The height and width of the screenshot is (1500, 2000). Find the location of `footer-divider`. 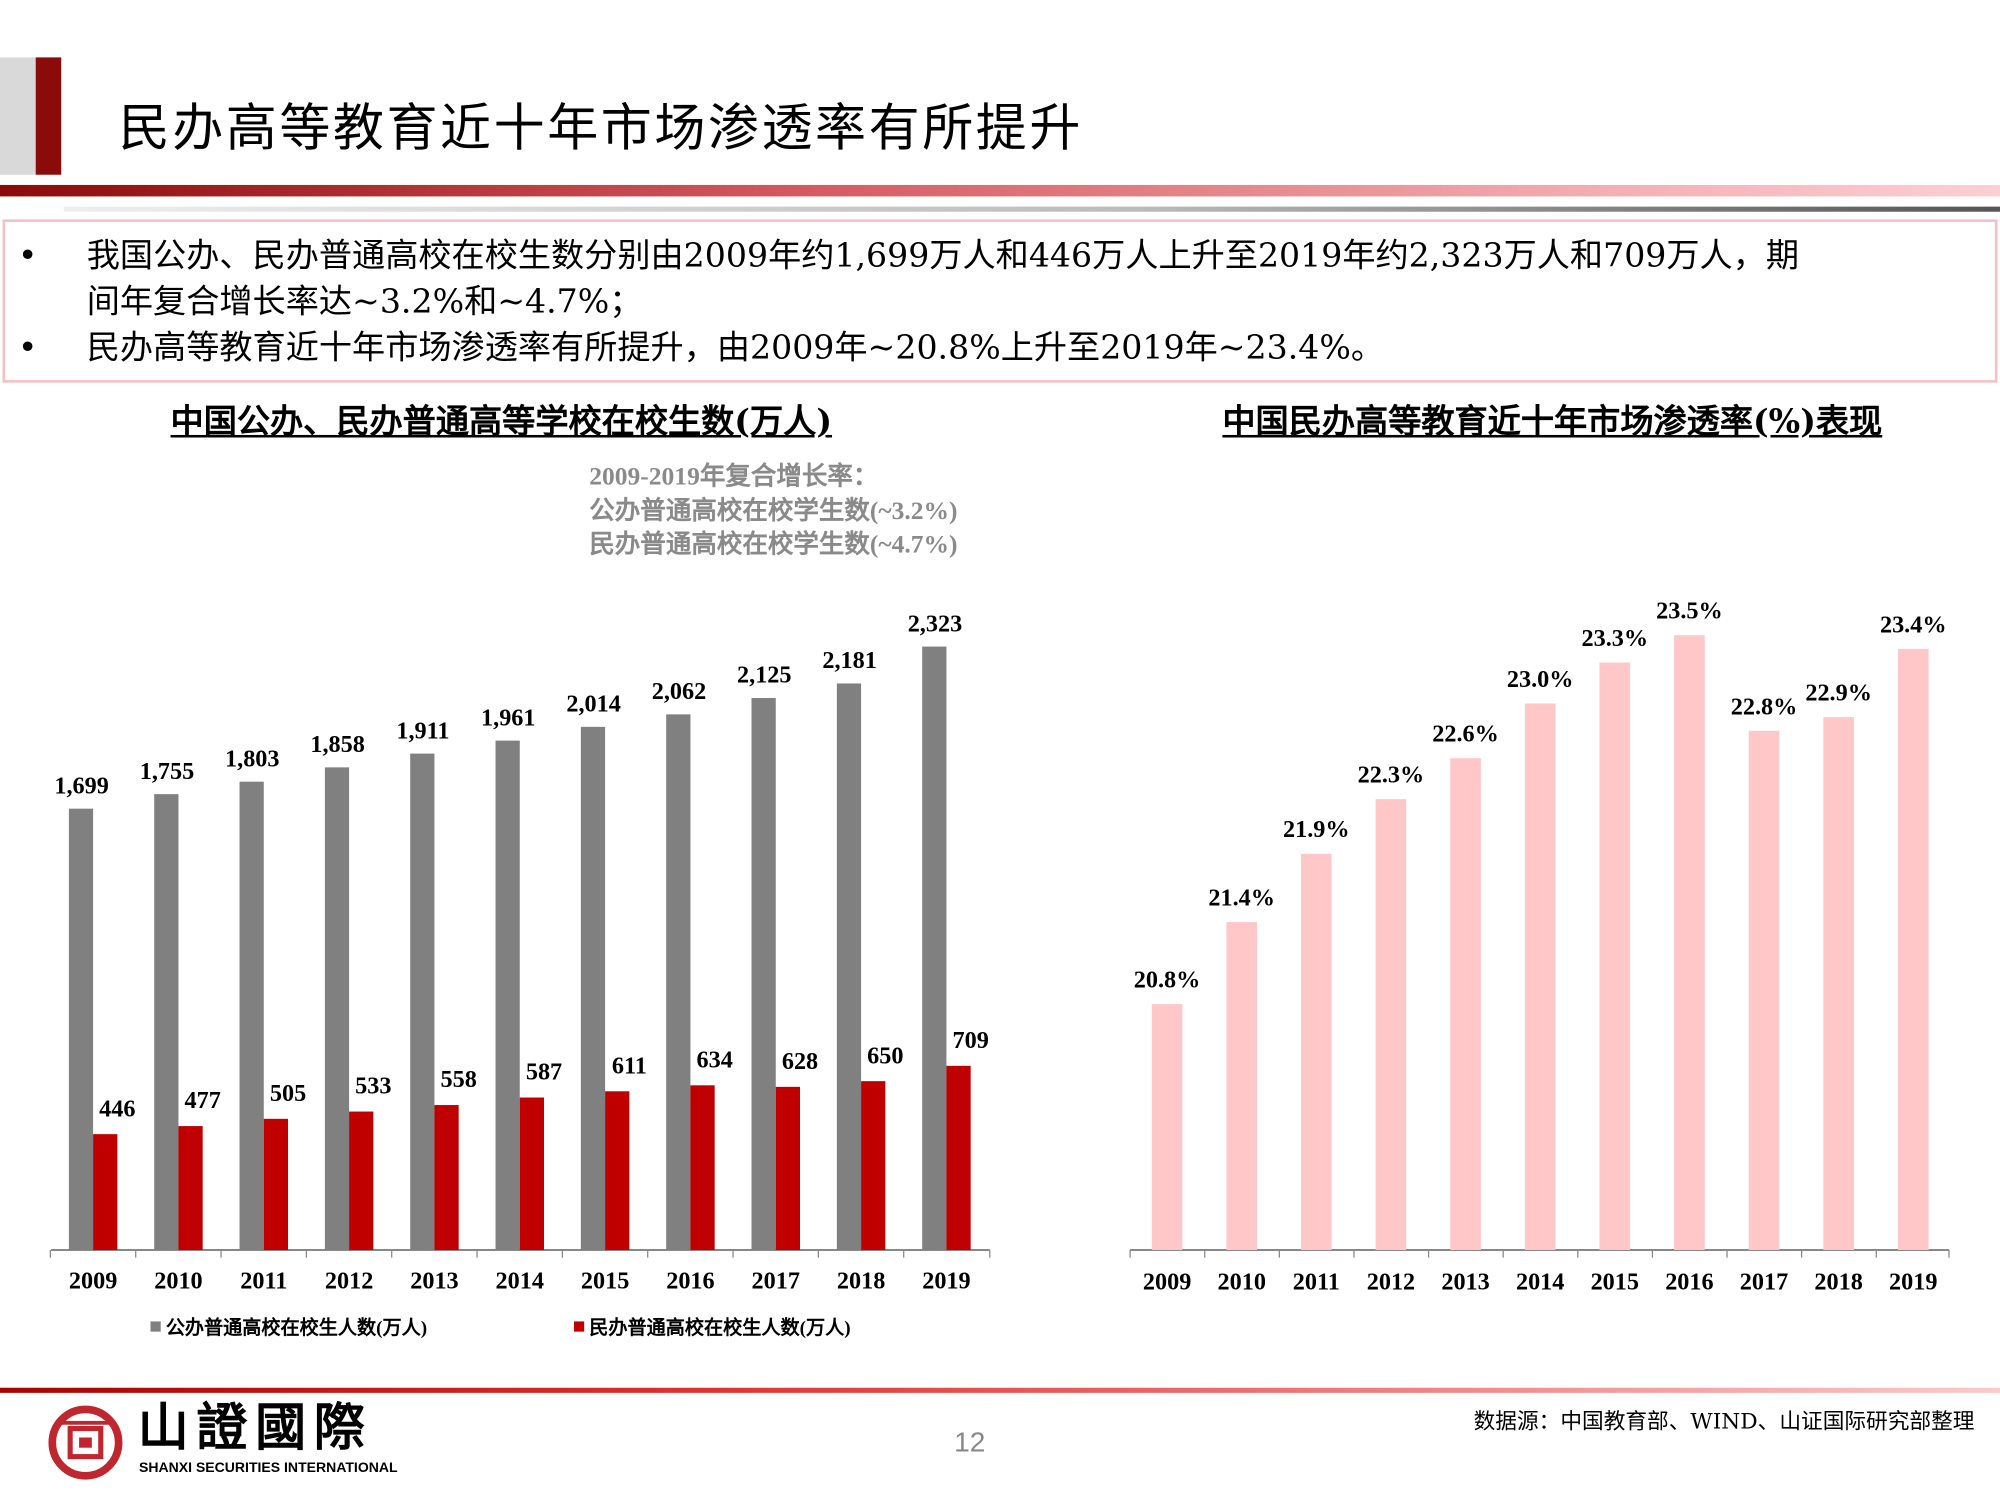

footer-divider is located at coordinates (1000, 1390).